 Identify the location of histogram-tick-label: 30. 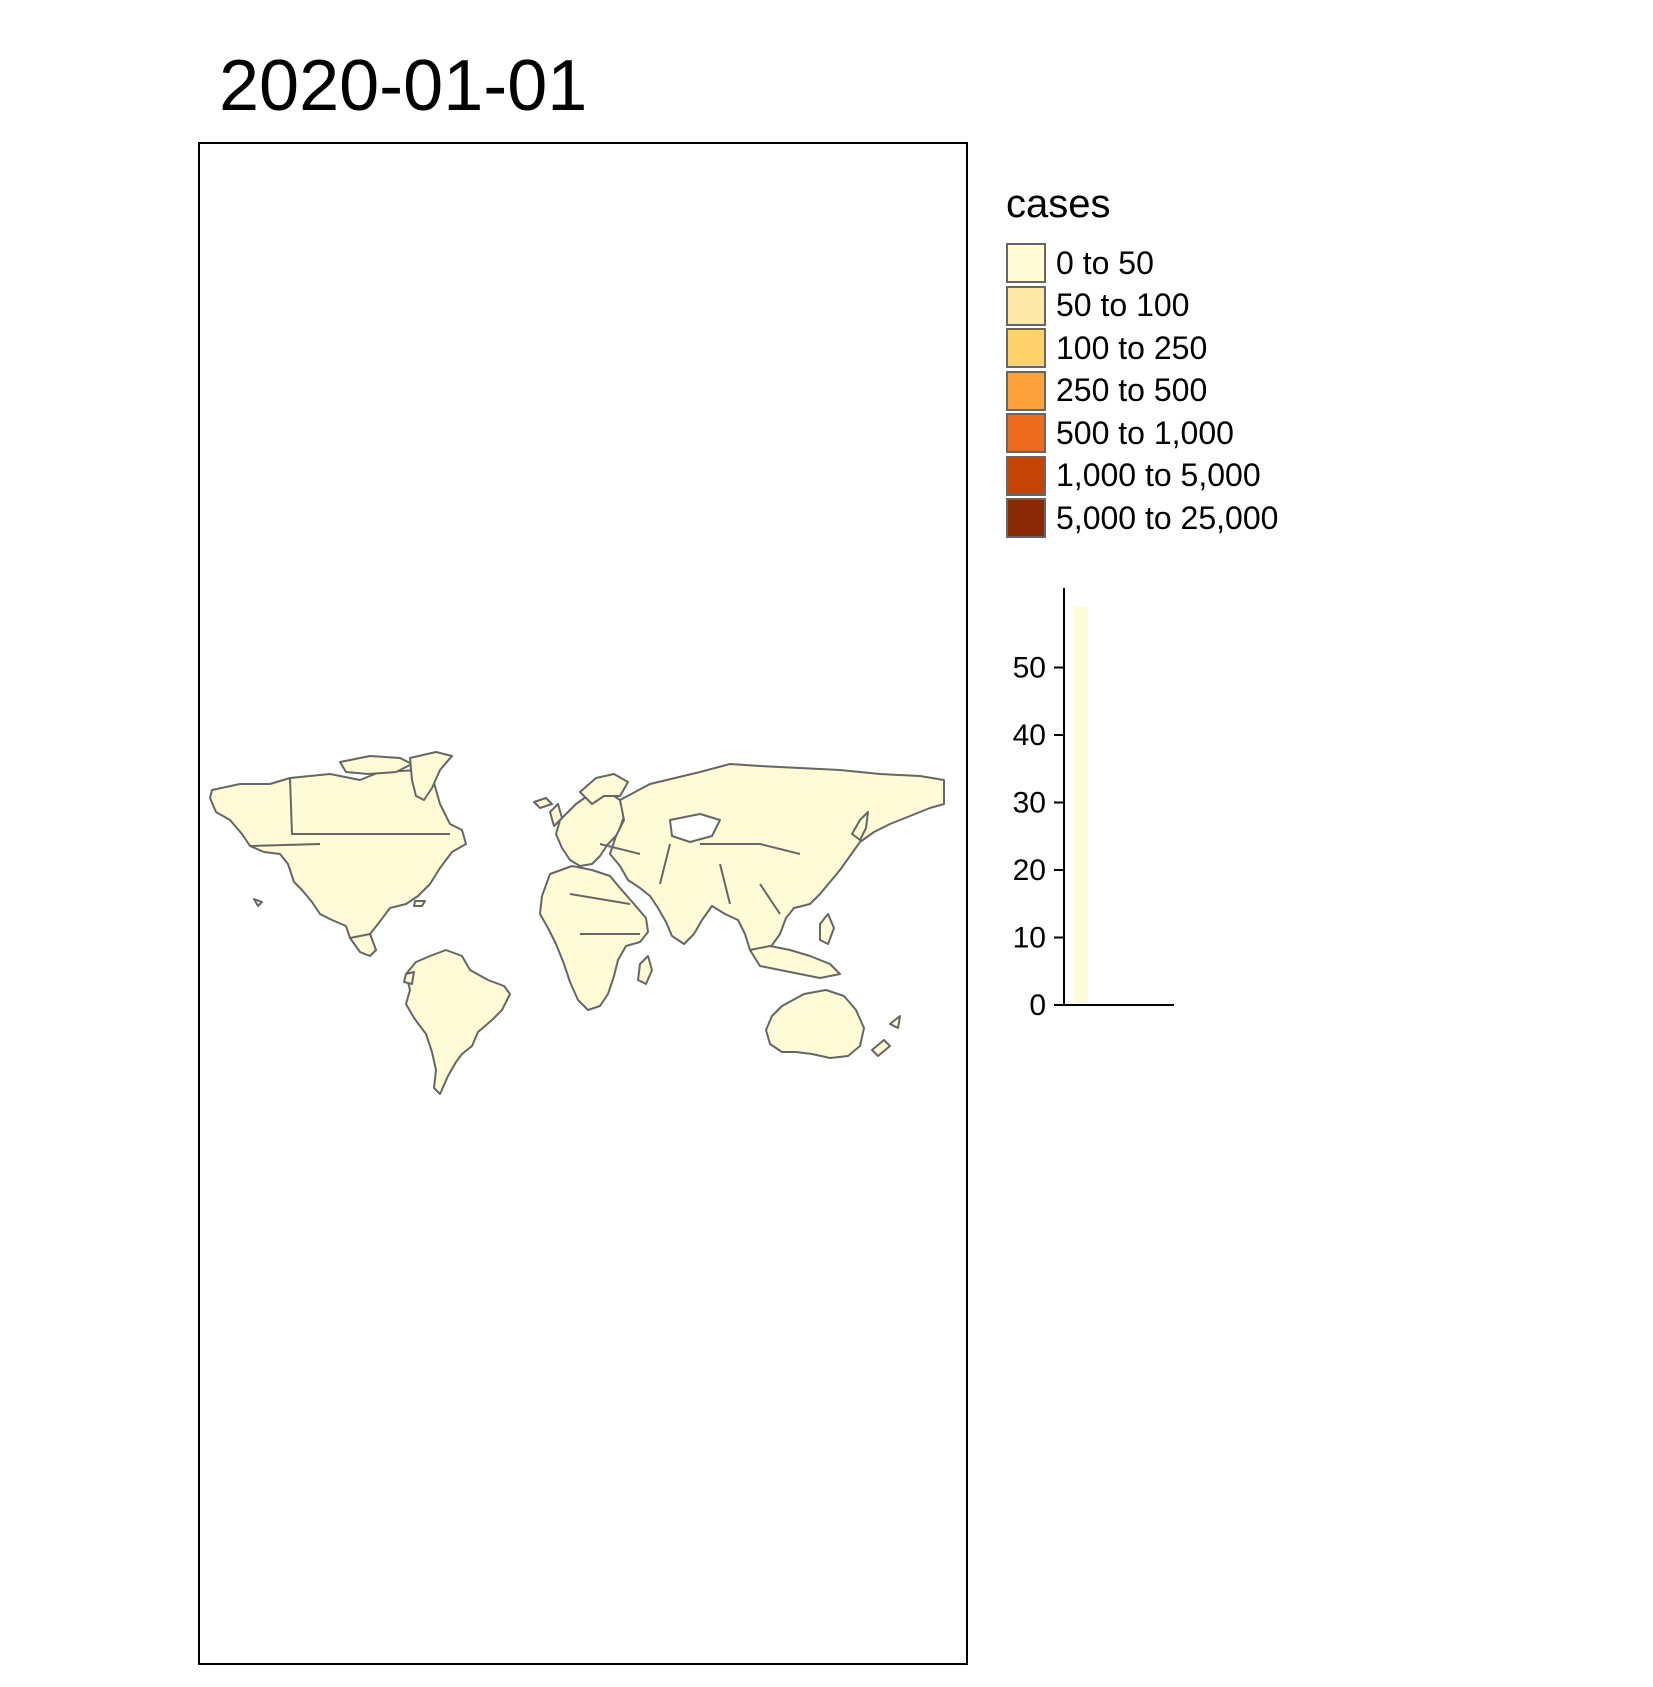
(1029, 803).